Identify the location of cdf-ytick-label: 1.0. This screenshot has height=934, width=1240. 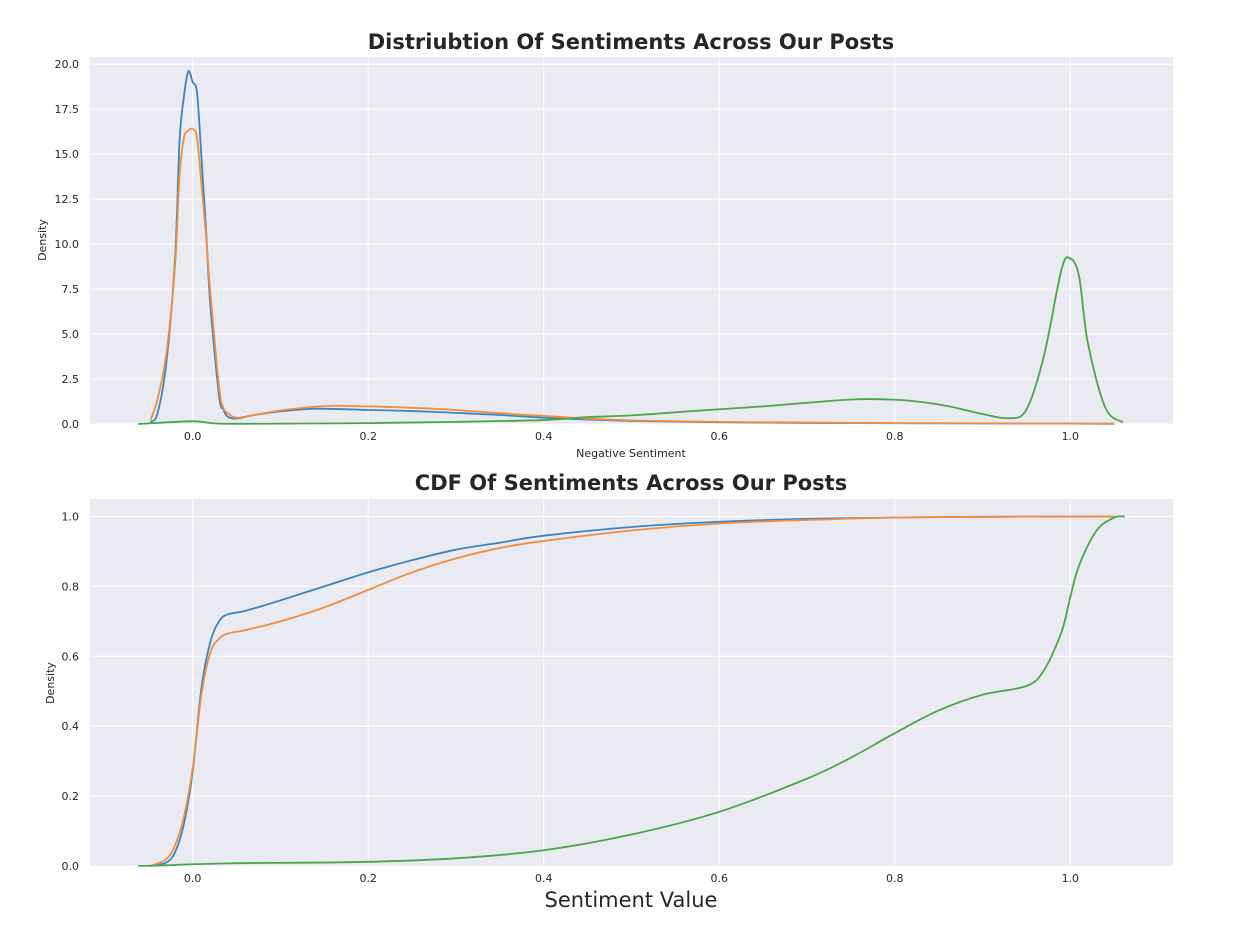
(71, 516).